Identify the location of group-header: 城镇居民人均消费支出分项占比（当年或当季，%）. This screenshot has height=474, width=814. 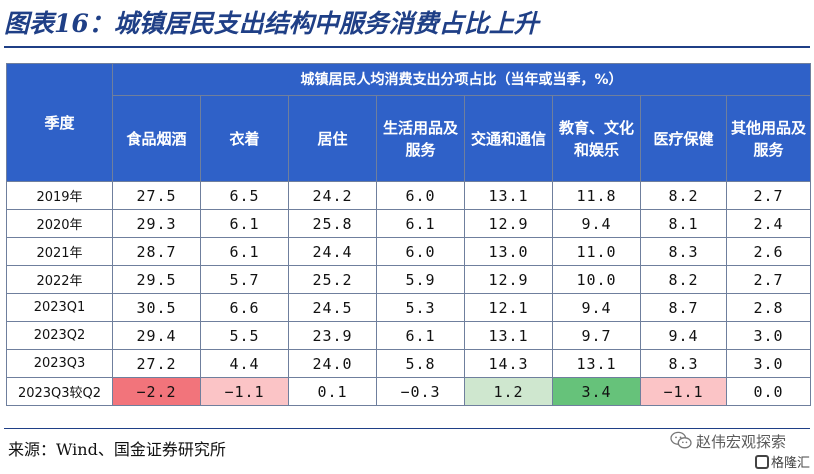
(461, 79).